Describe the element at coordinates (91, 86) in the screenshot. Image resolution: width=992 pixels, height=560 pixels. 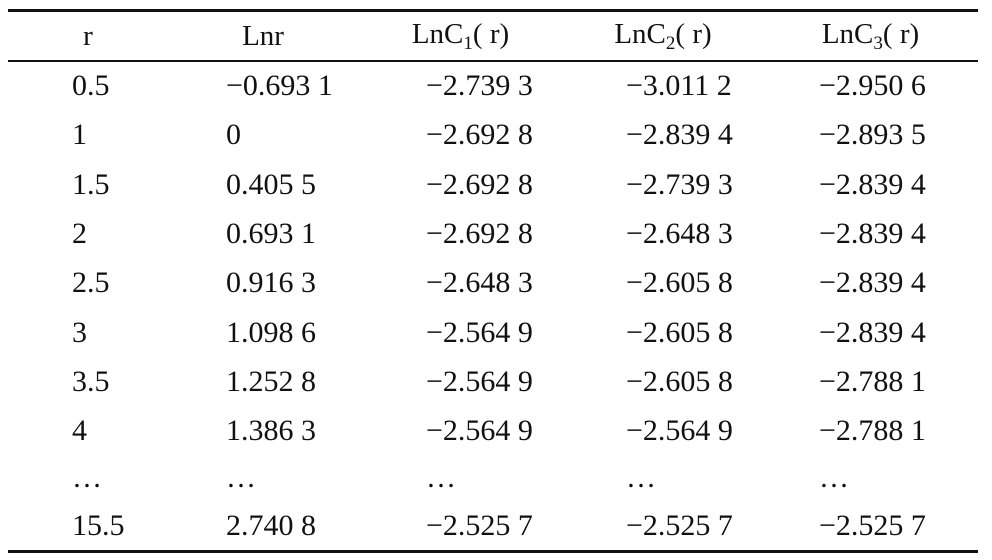
I see `cell-r: 0.5` at that location.